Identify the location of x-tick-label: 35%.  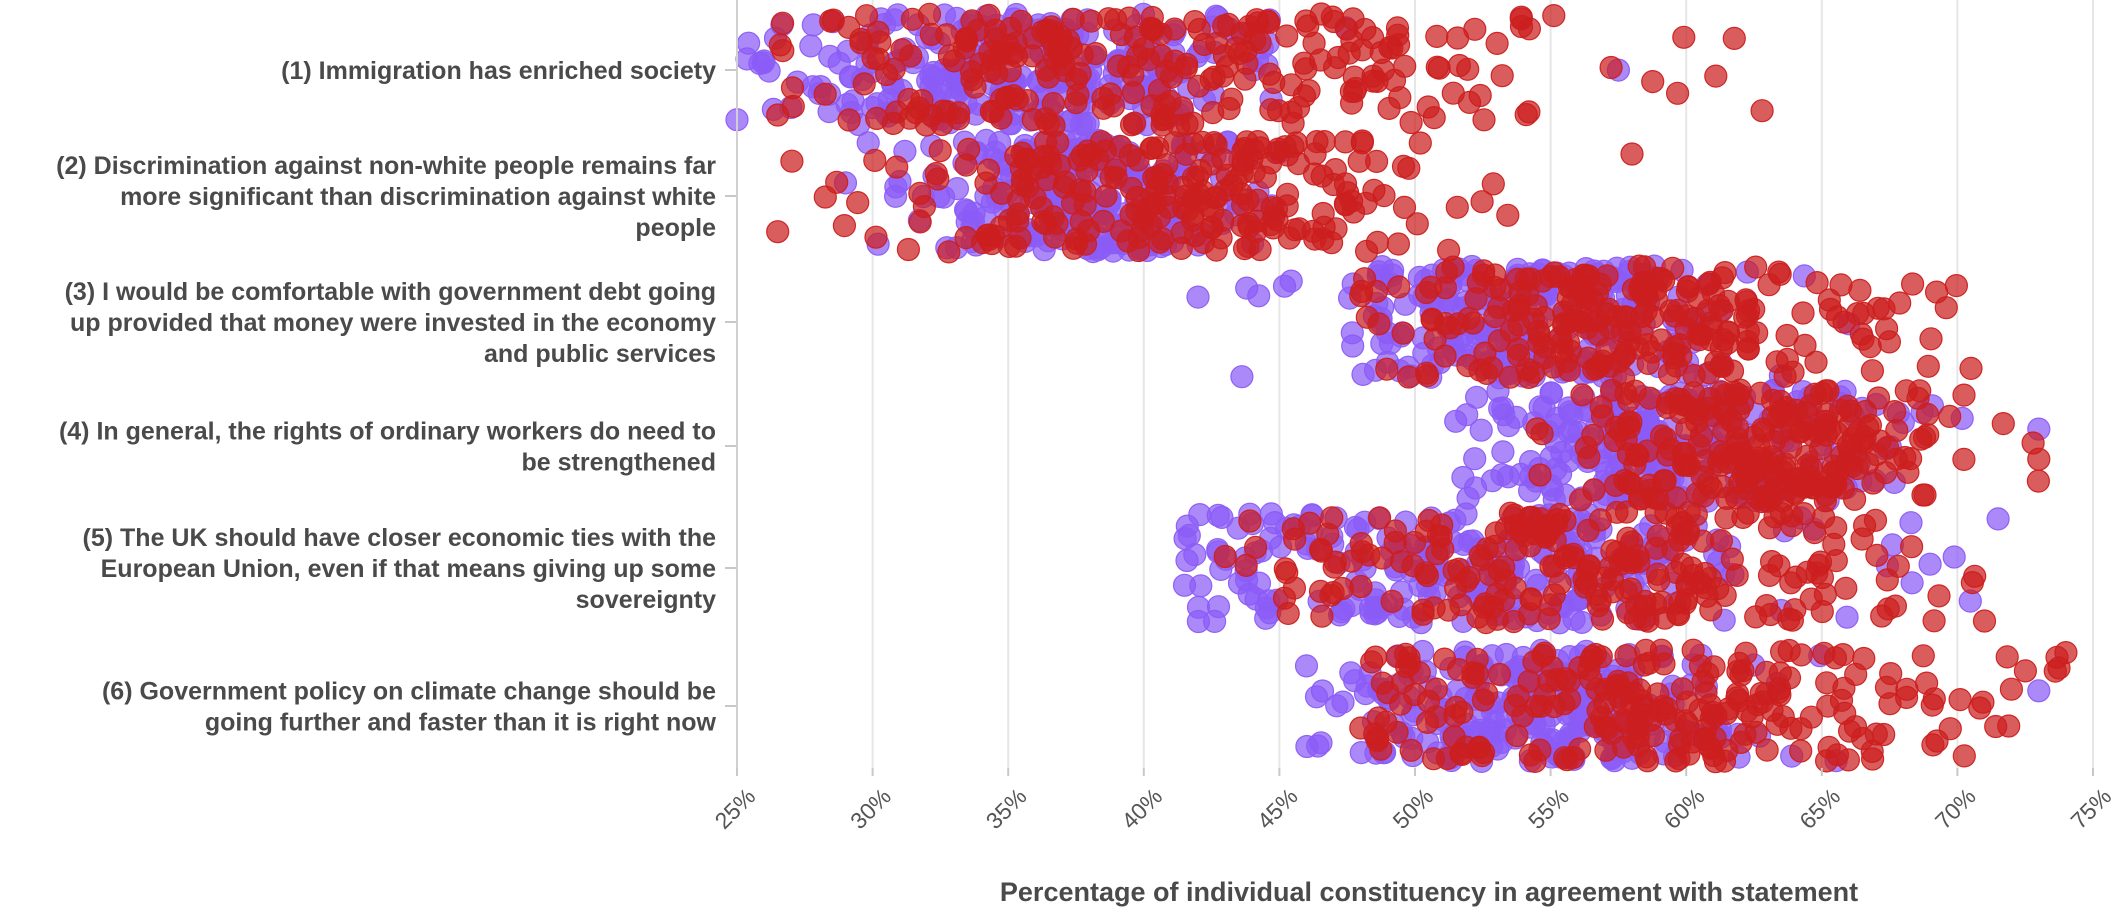
(1006, 808).